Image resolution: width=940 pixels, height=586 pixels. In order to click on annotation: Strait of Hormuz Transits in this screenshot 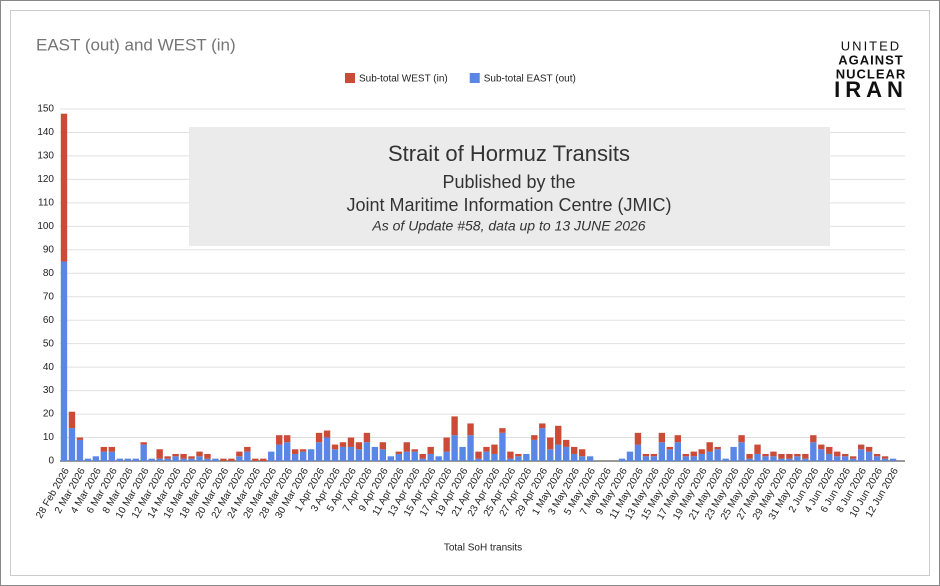, I will do `click(509, 153)`.